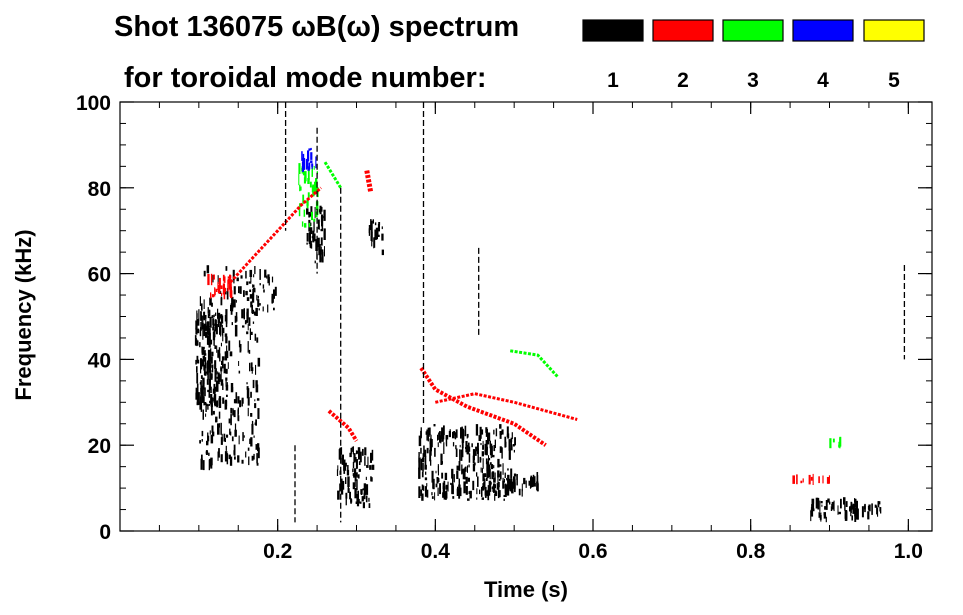  I want to click on chart-title-line2: for toroidal mode number:, so click(305, 78).